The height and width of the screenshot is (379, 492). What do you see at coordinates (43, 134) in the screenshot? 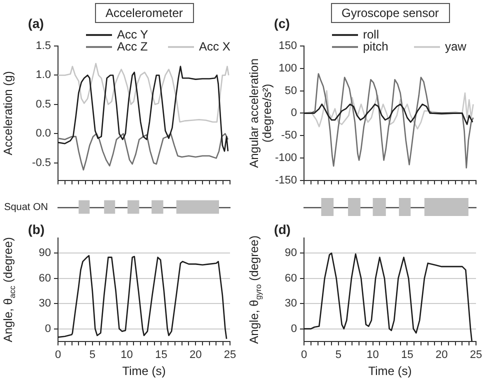
I see `y-tick-label: 0.0` at bounding box center [43, 134].